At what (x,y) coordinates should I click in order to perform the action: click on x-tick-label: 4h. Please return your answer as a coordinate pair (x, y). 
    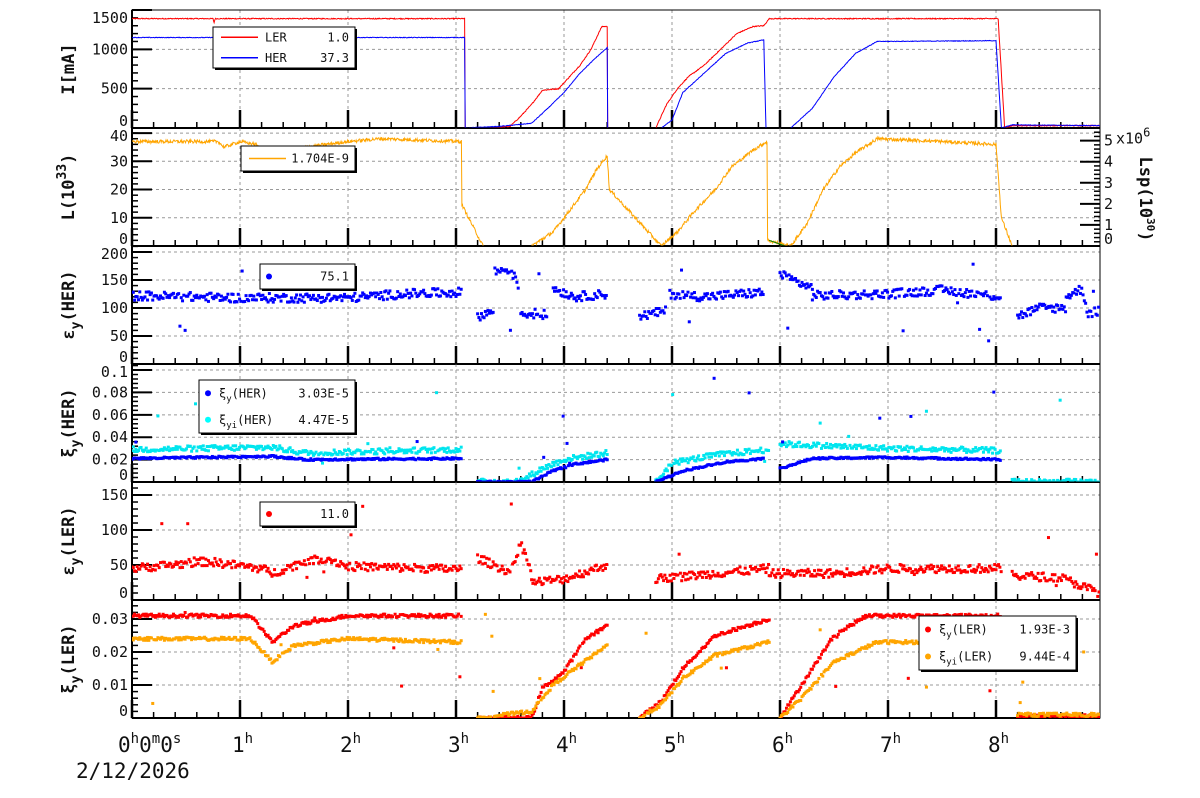
    Looking at the image, I should click on (566, 744).